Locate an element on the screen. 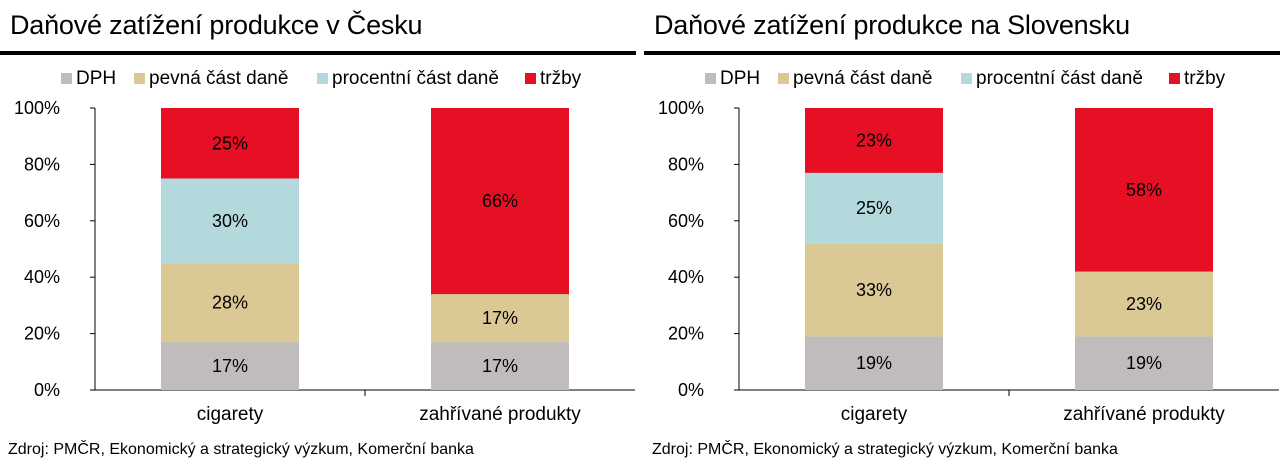  data-label: 30% is located at coordinates (230, 221).